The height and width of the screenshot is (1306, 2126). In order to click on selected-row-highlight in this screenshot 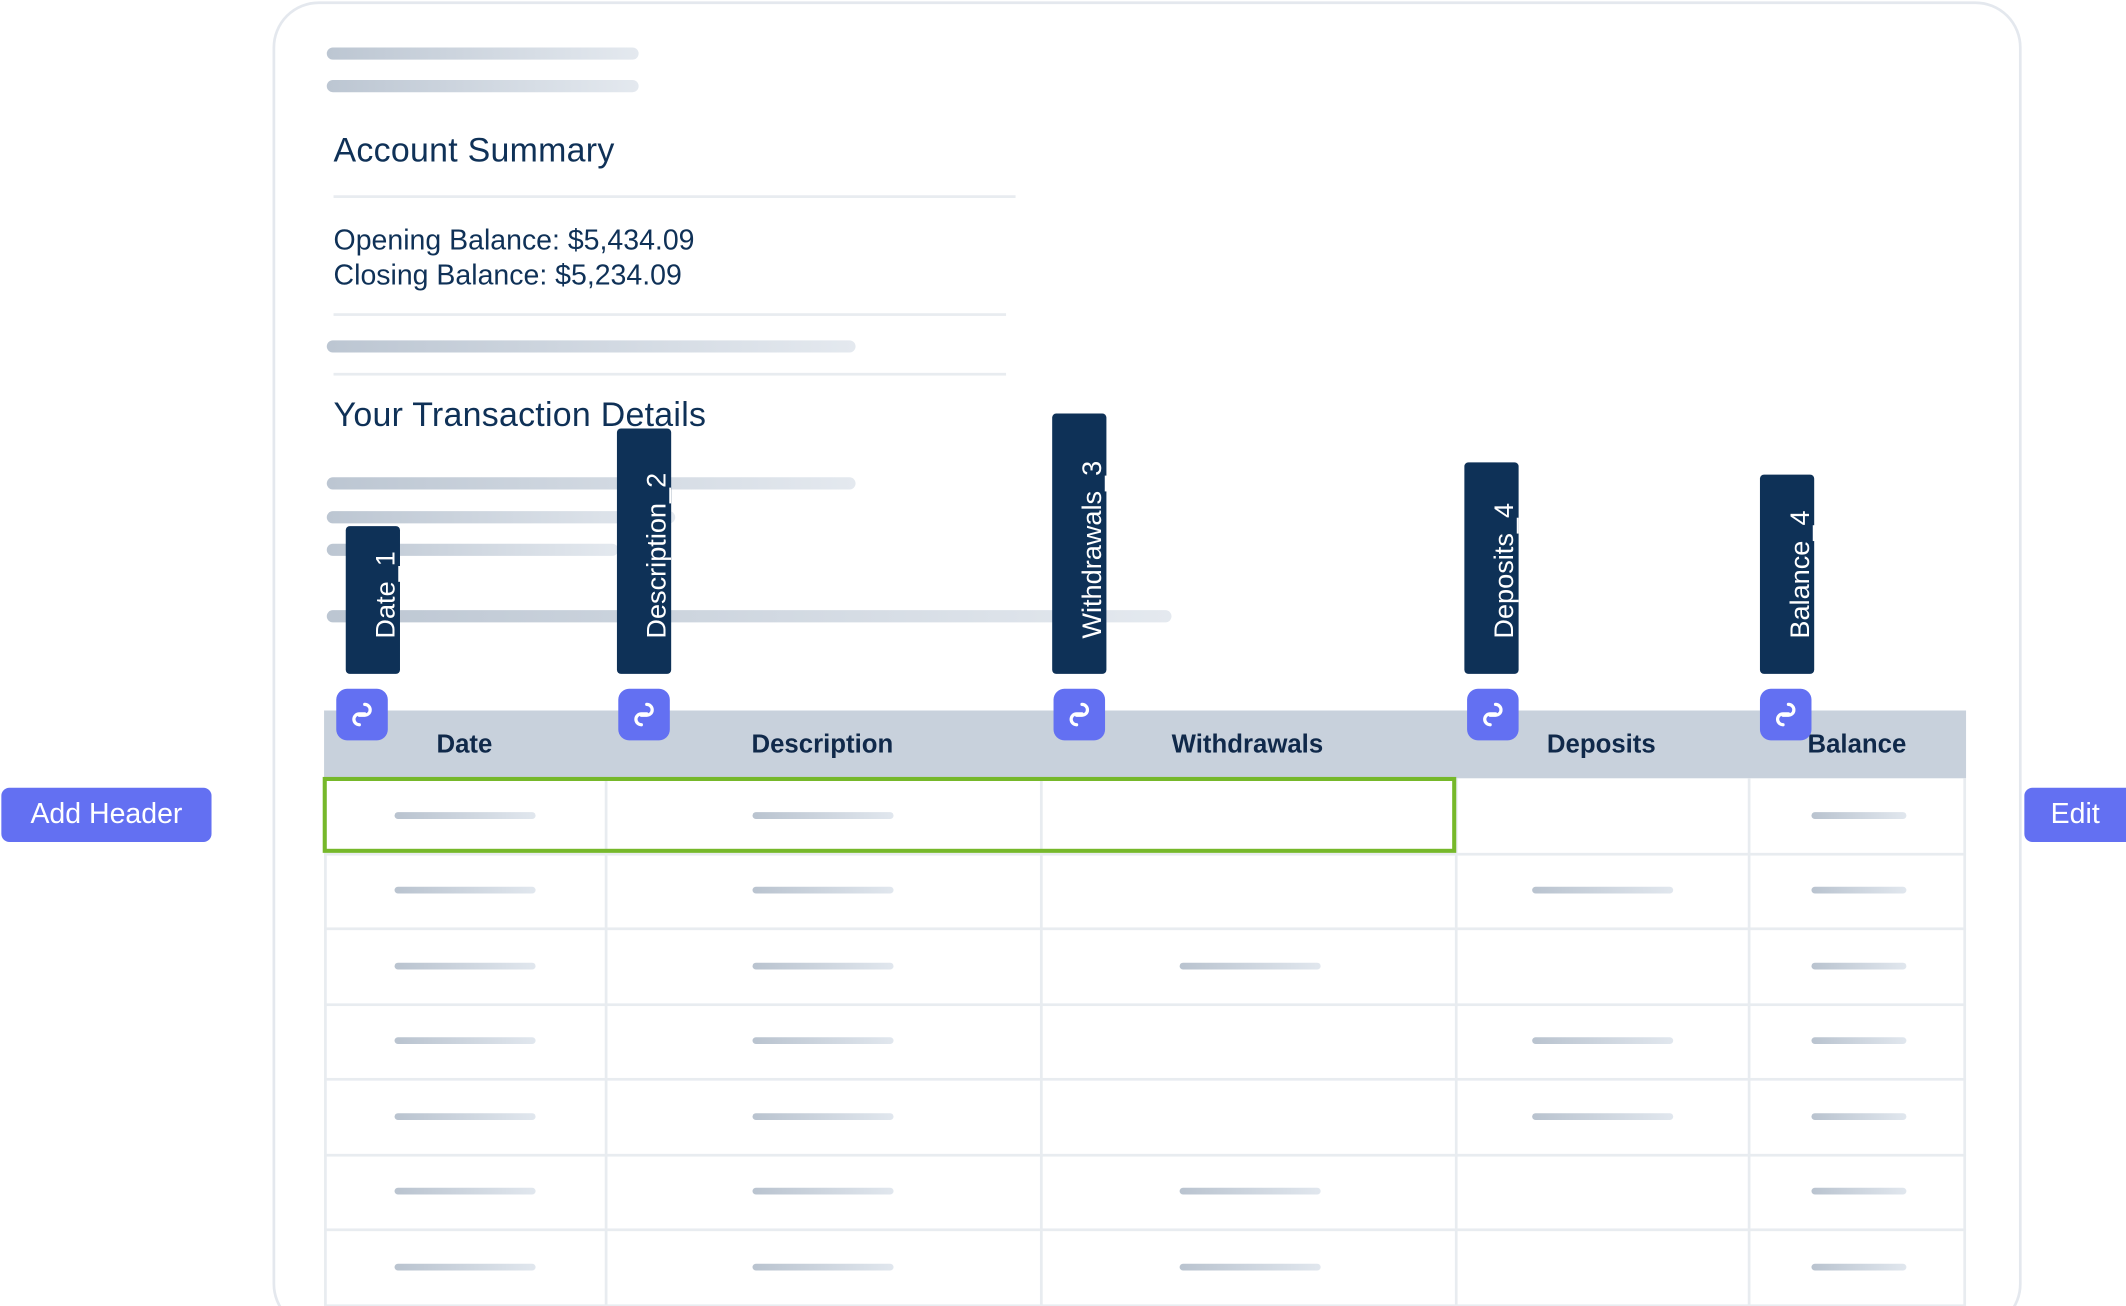, I will do `click(889, 814)`.